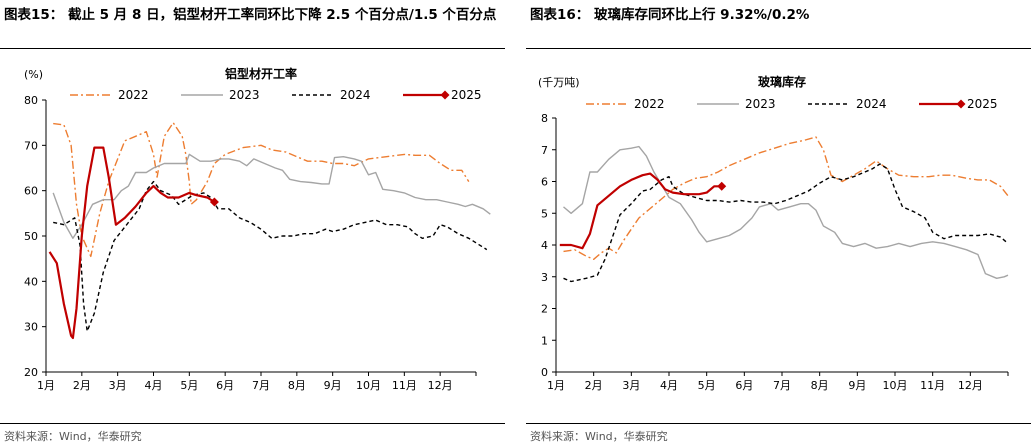 This screenshot has height=447, width=1031. Describe the element at coordinates (782, 81) in the screenshot. I see `chart-title: 玻璃库存` at that location.